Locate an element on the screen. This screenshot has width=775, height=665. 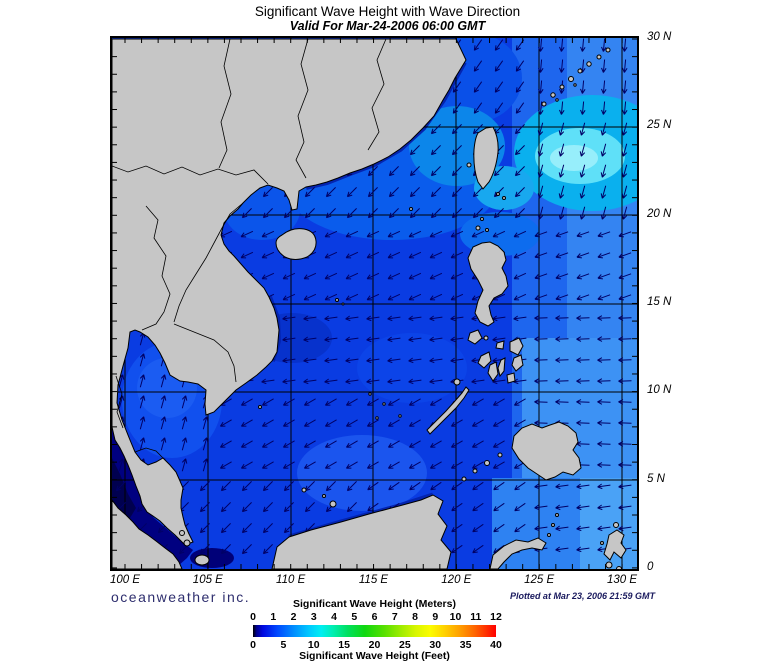
colorbar-gradient is located at coordinates (374, 631).